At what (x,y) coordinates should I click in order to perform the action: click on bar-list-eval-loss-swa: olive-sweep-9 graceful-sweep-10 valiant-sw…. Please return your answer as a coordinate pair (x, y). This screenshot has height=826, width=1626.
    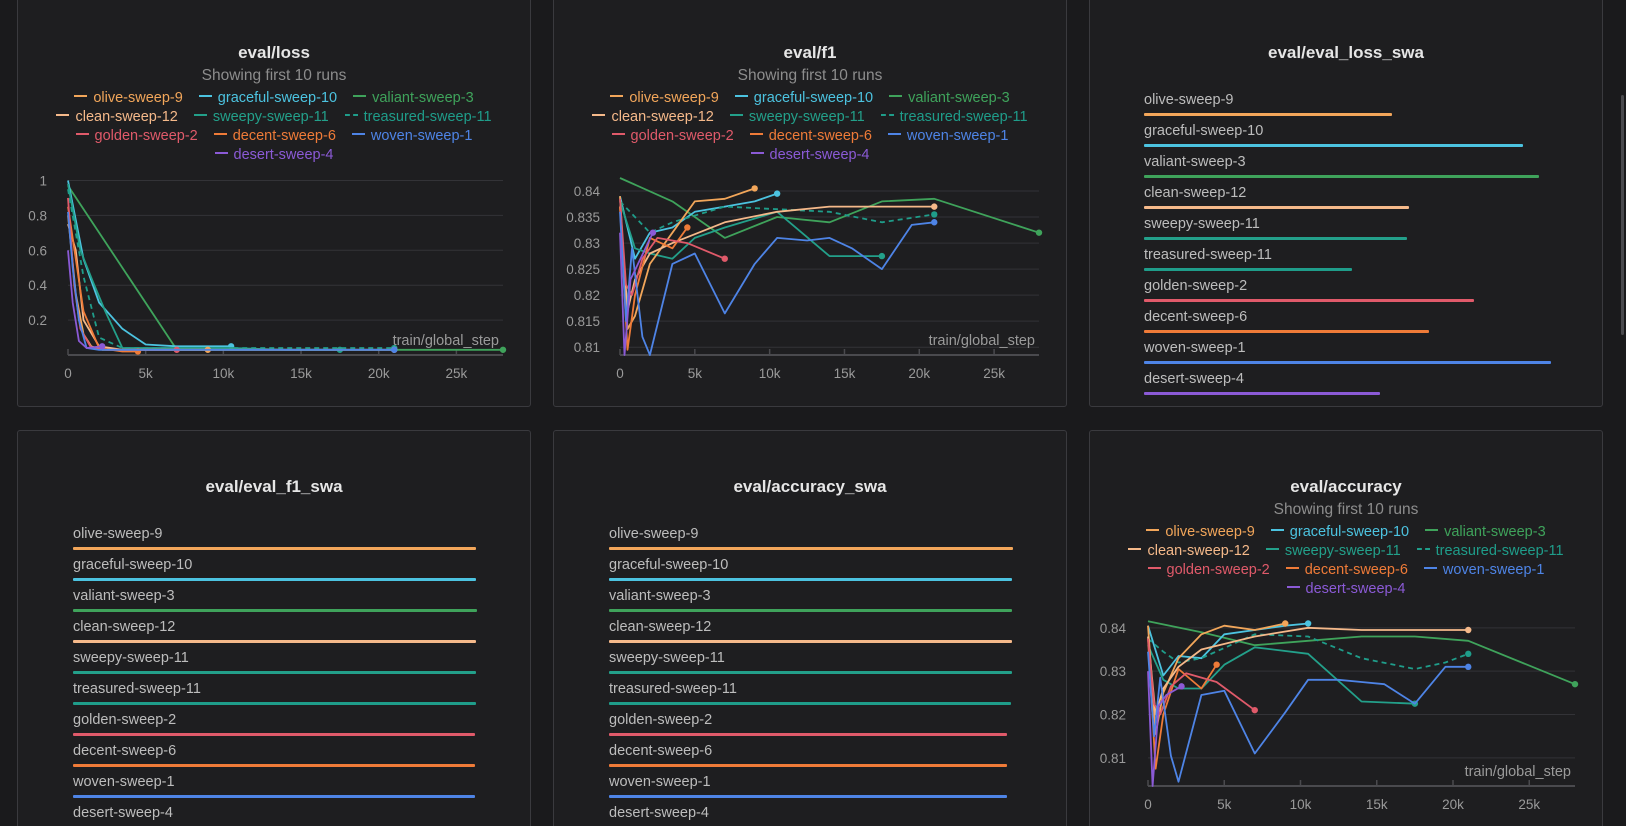
    Looking at the image, I should click on (1347, 243).